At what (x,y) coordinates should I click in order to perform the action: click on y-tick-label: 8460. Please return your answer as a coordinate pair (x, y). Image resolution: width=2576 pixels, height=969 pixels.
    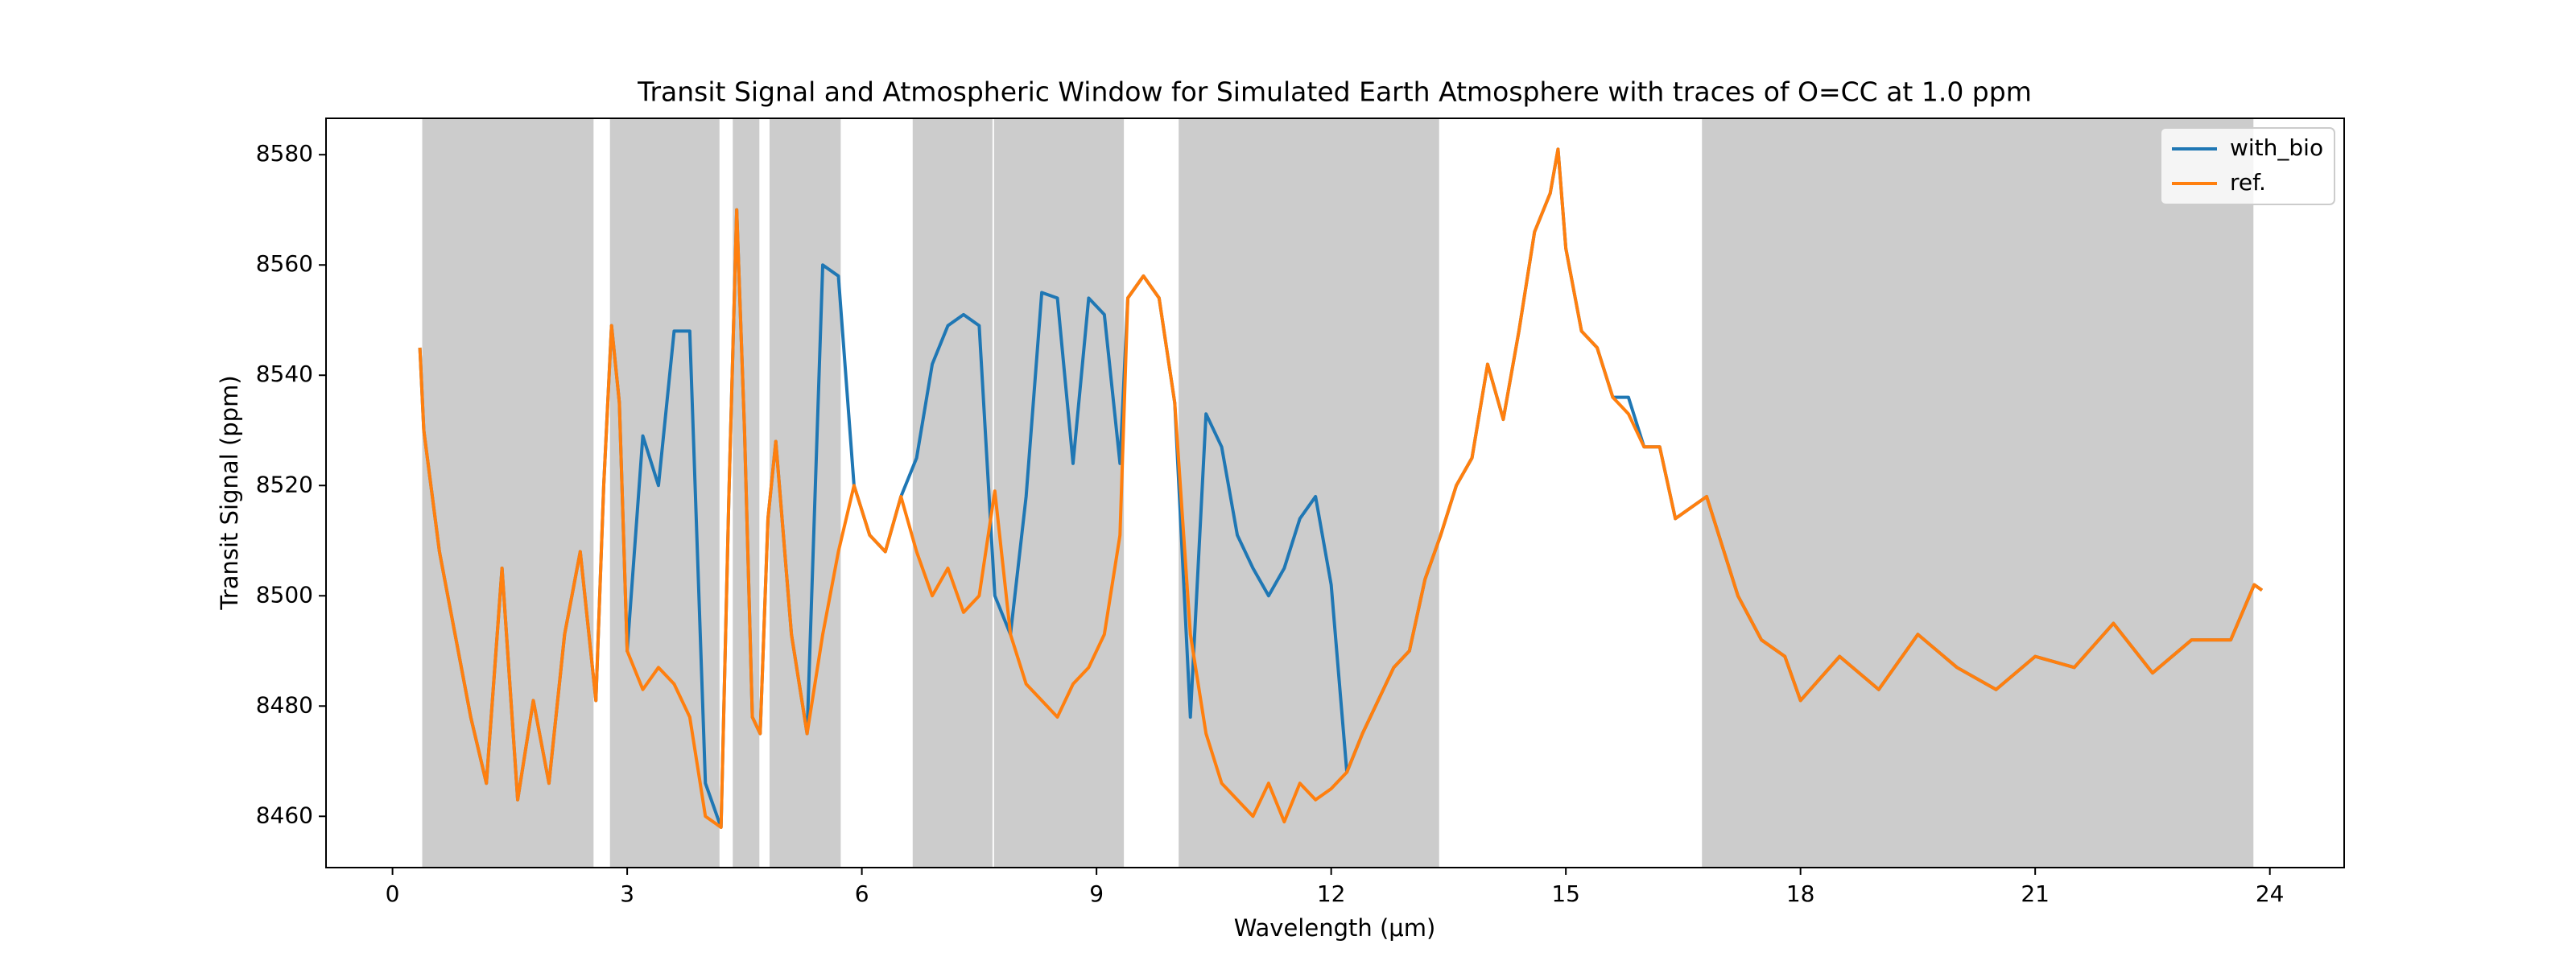
    Looking at the image, I should click on (284, 815).